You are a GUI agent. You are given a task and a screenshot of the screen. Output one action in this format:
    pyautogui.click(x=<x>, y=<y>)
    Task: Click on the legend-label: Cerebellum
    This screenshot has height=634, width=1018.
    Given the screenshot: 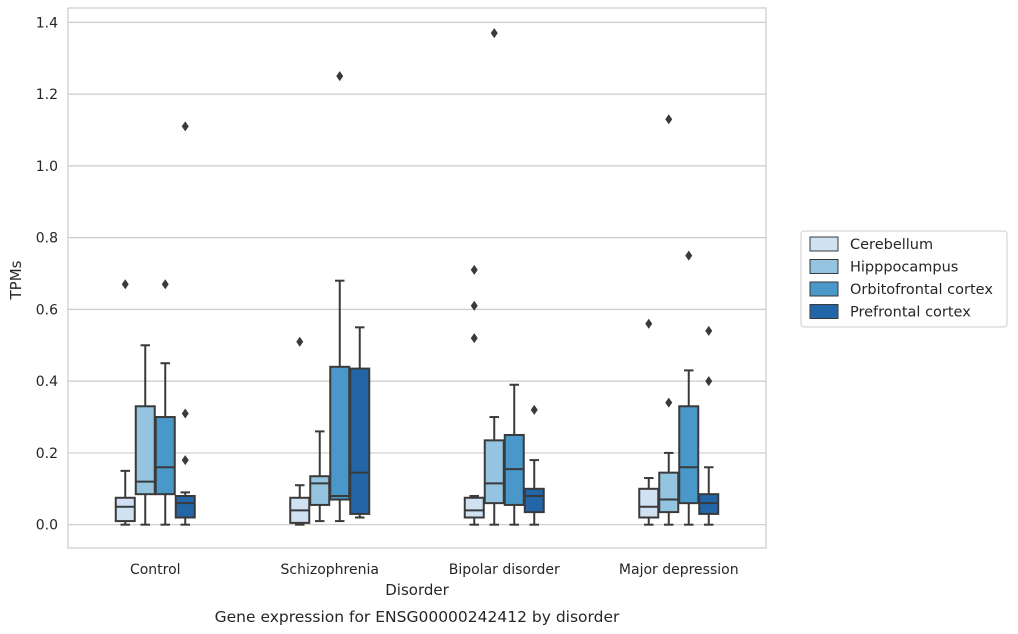 What is the action you would take?
    pyautogui.click(x=891, y=245)
    